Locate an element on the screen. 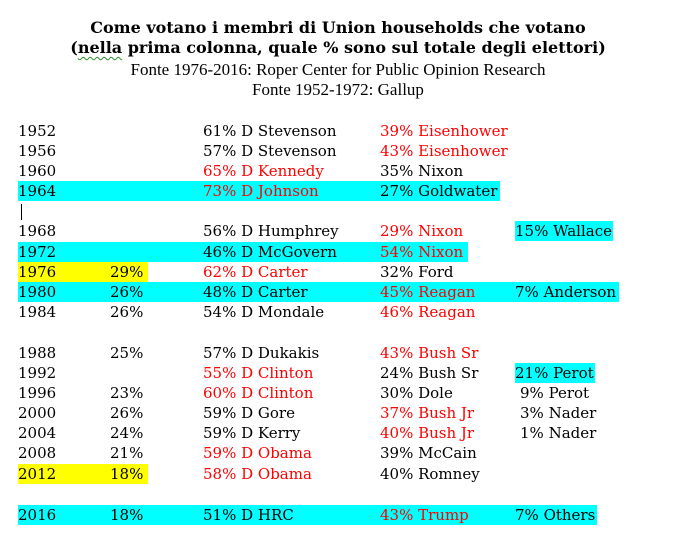  table-row: 1992 55% D Clinton 24% Bush Sr 21% Perot is located at coordinates (338, 373).